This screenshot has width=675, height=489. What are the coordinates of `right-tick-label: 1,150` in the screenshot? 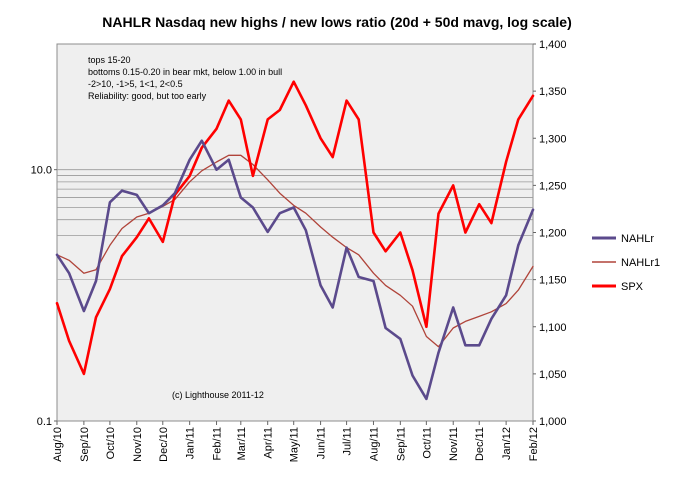 It's located at (553, 281).